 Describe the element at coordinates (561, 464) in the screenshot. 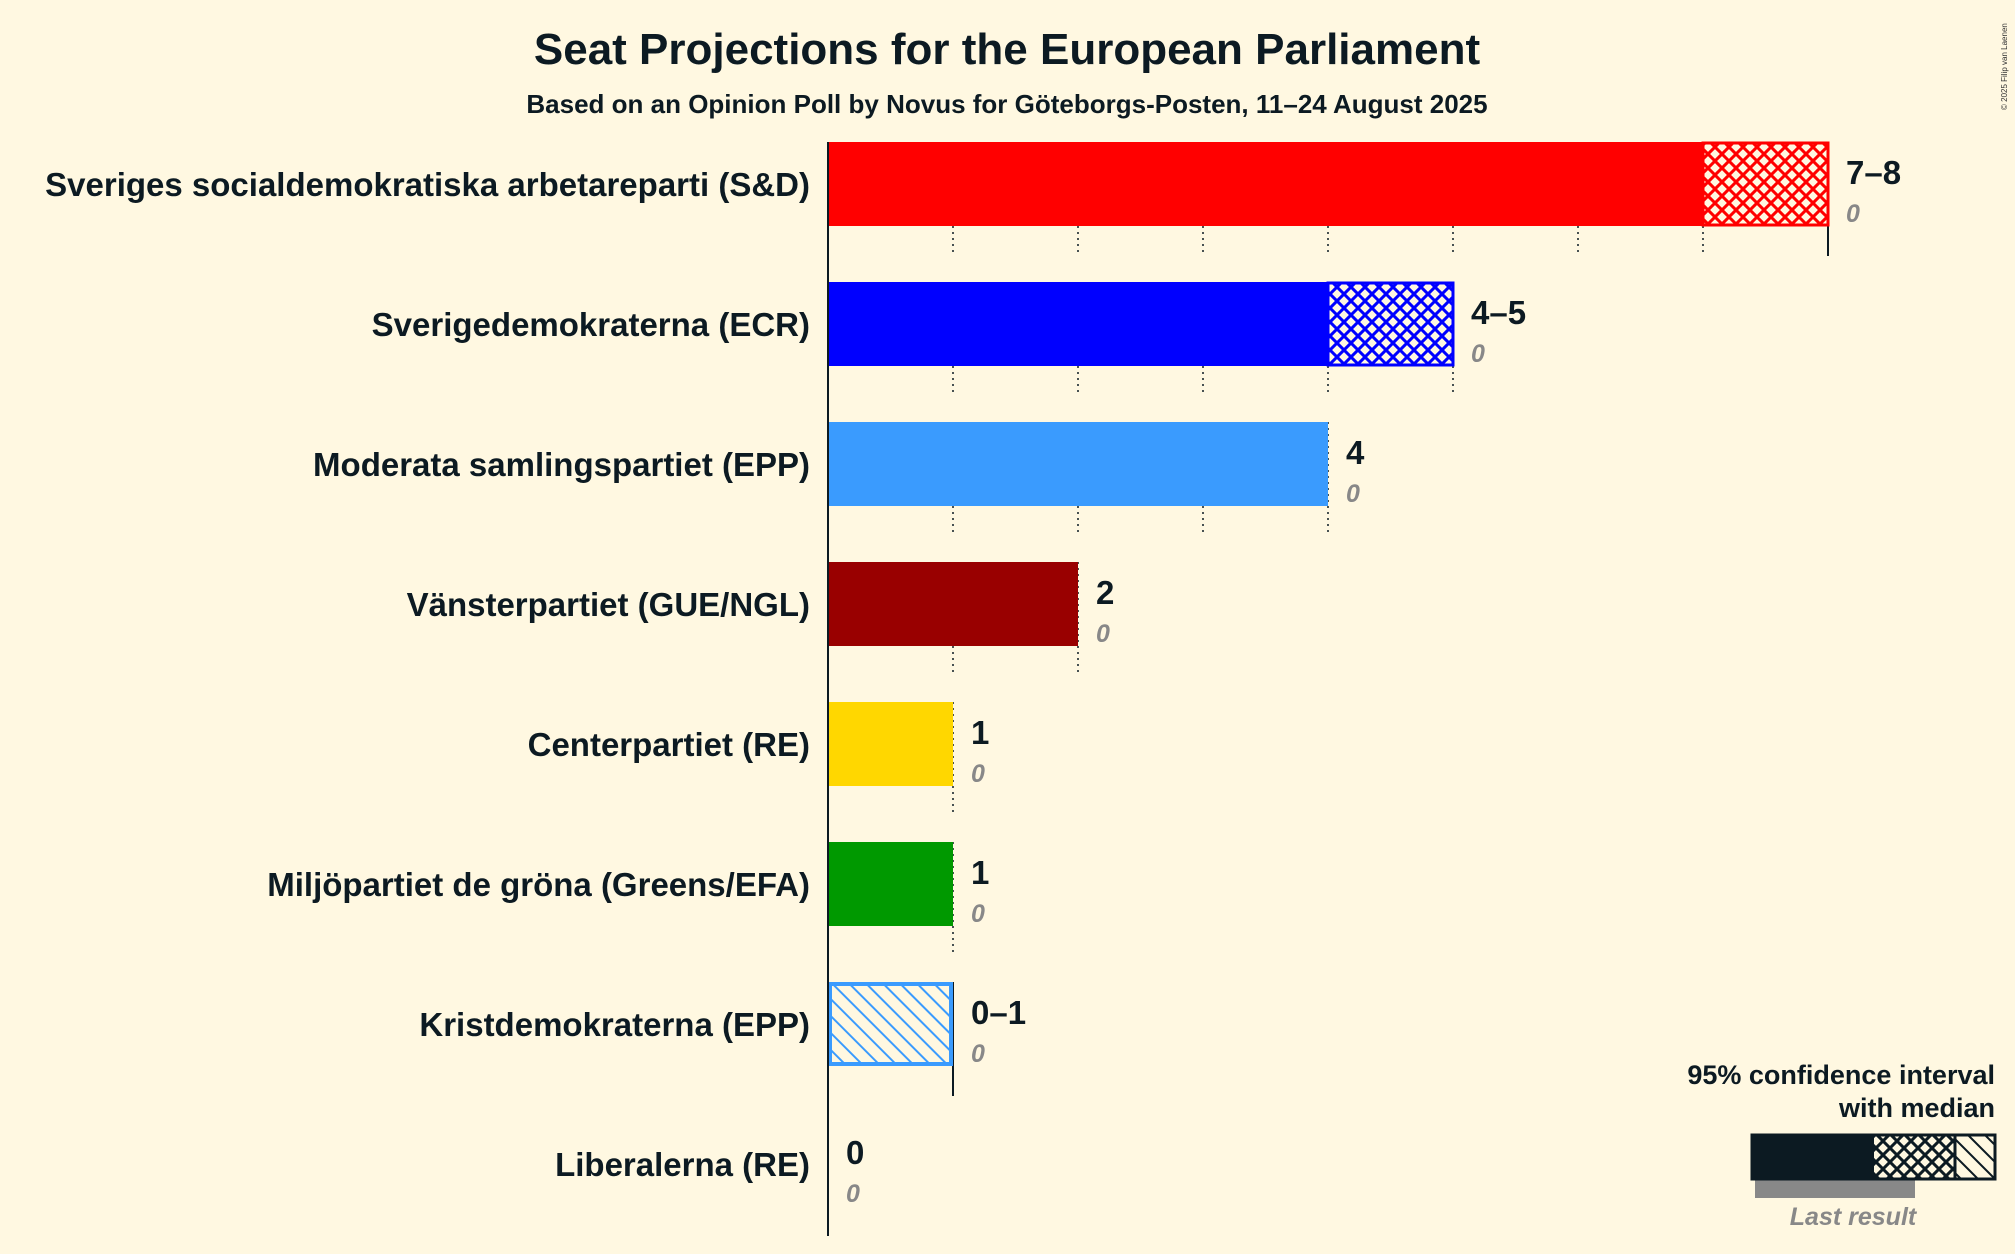

I see `party-label: Moderata samlingspartiet (EPP)` at that location.